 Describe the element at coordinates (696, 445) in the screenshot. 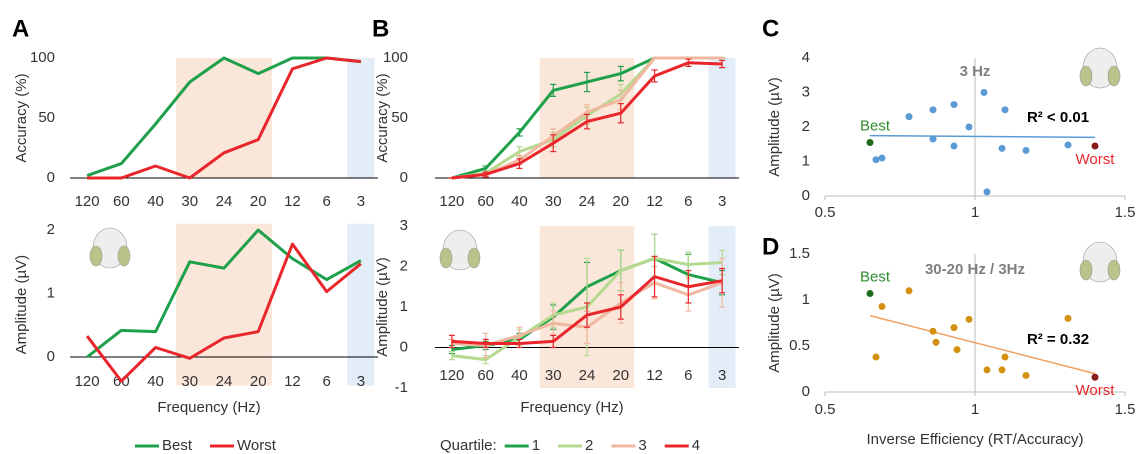

I see `legend-label: 4` at that location.